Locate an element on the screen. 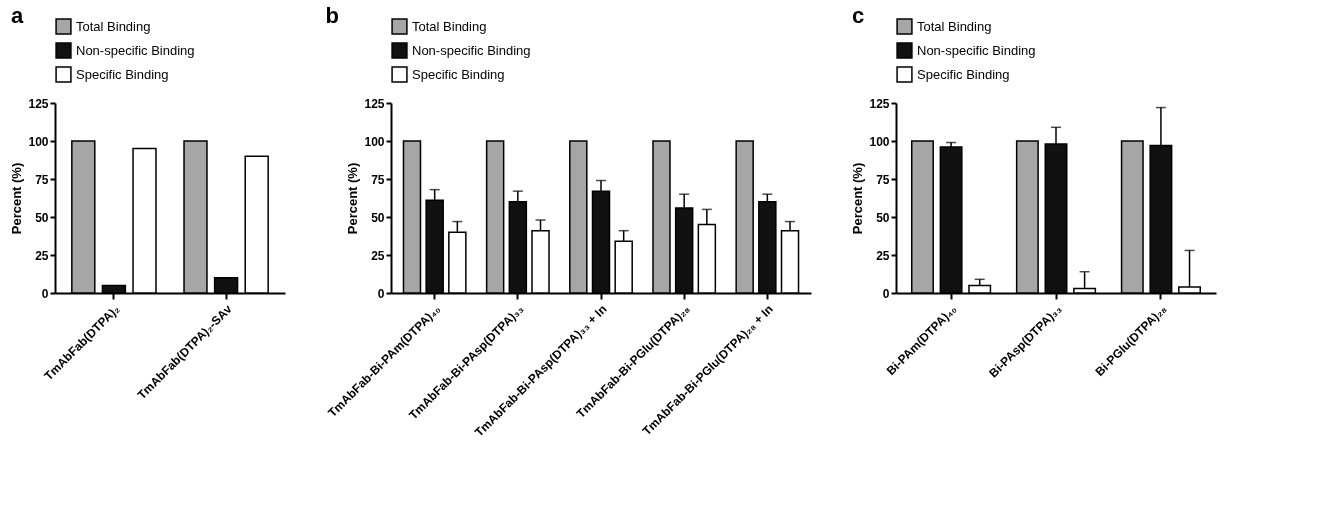 The width and height of the screenshot is (1320, 513). chart-title: c is located at coordinates (858, 15).